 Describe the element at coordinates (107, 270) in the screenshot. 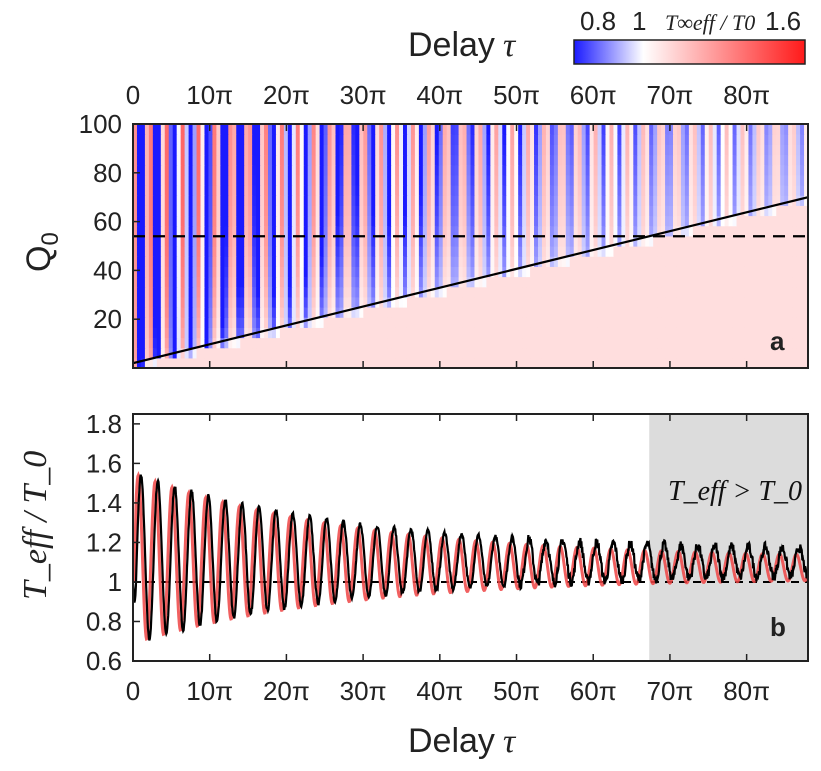

I see `a-y-tick-label: 40` at that location.